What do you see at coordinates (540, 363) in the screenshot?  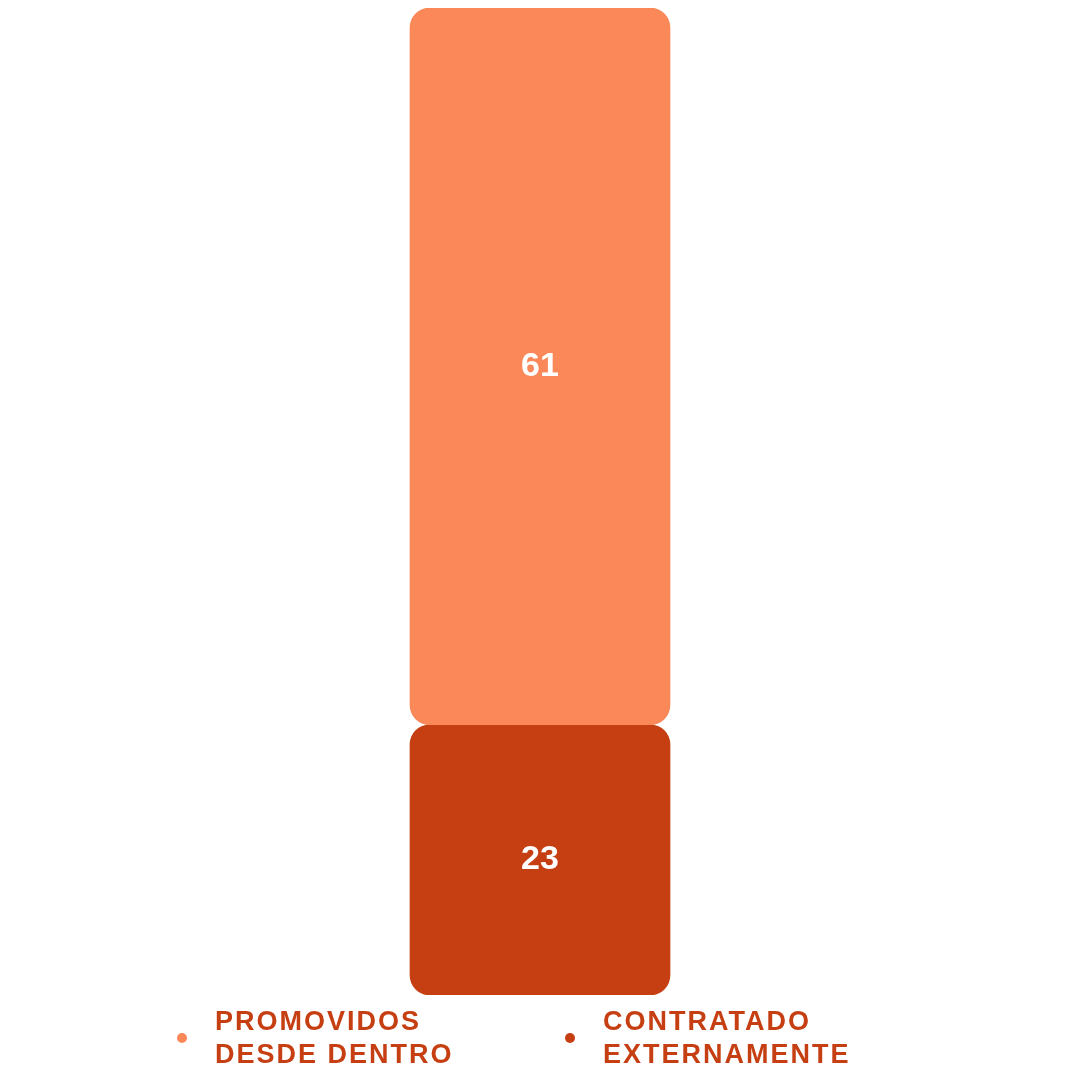 I see `data-label: 61` at bounding box center [540, 363].